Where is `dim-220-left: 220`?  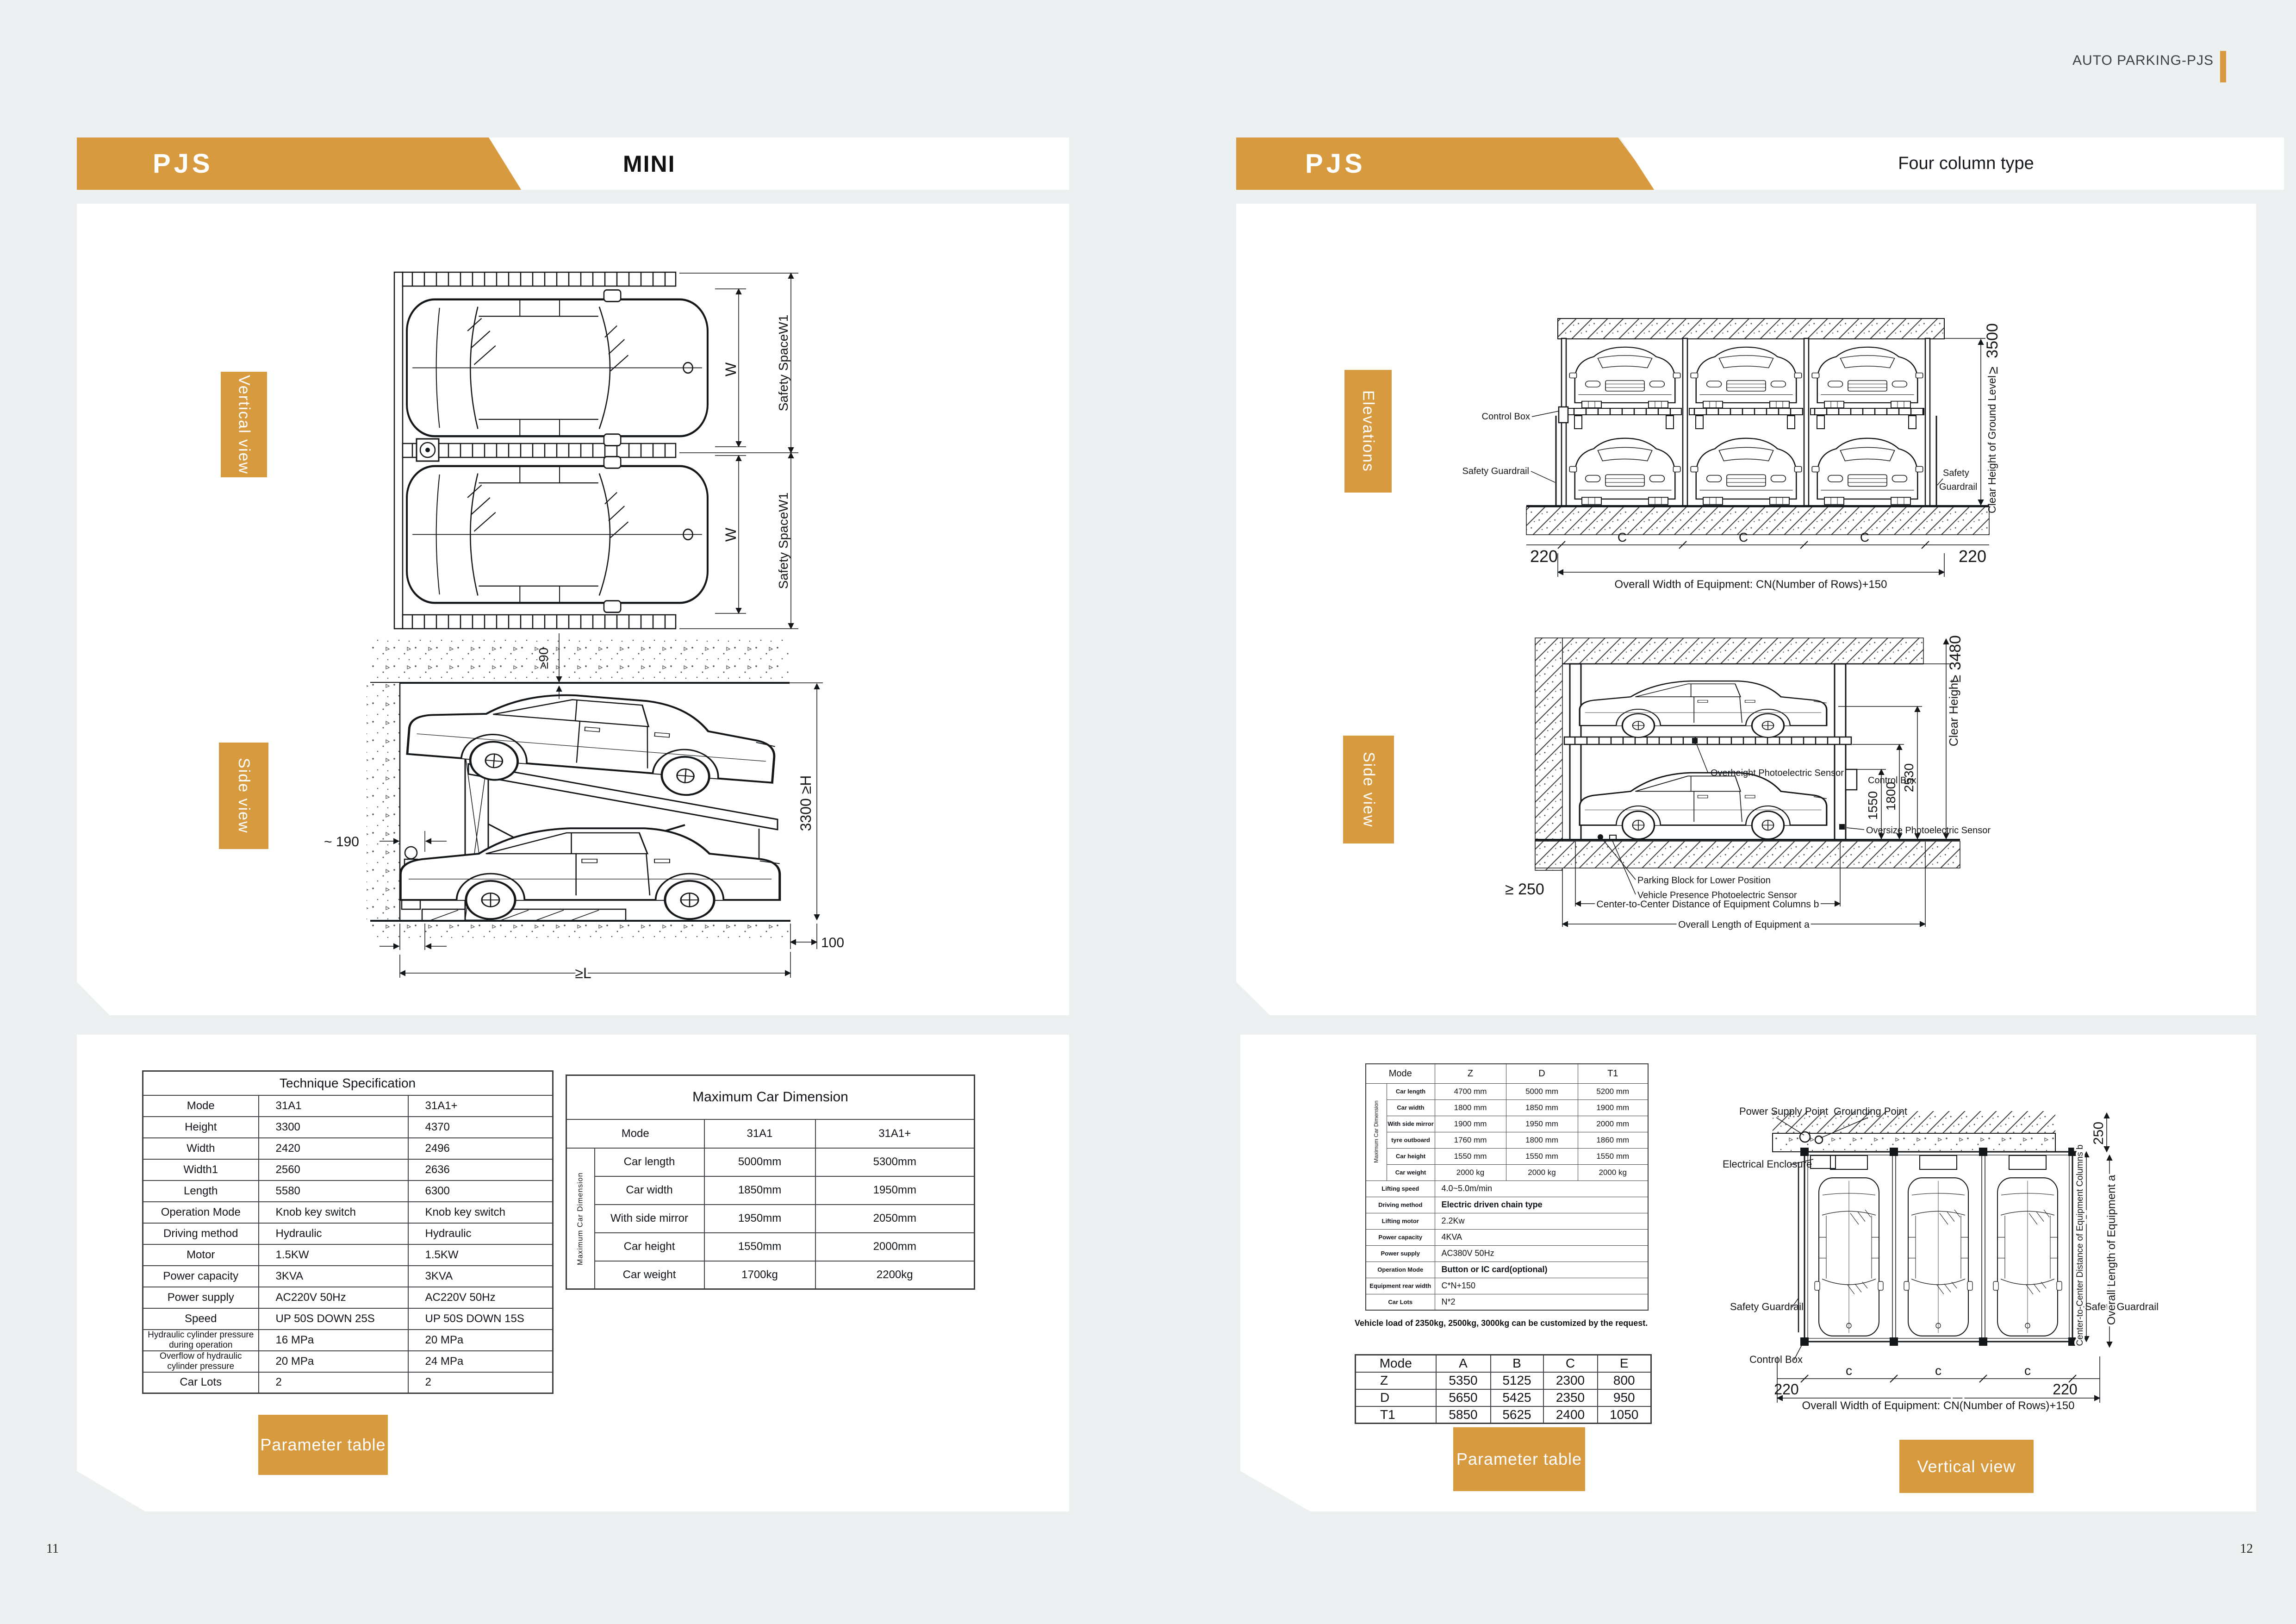
dim-220-left: 220 is located at coordinates (1786, 1389).